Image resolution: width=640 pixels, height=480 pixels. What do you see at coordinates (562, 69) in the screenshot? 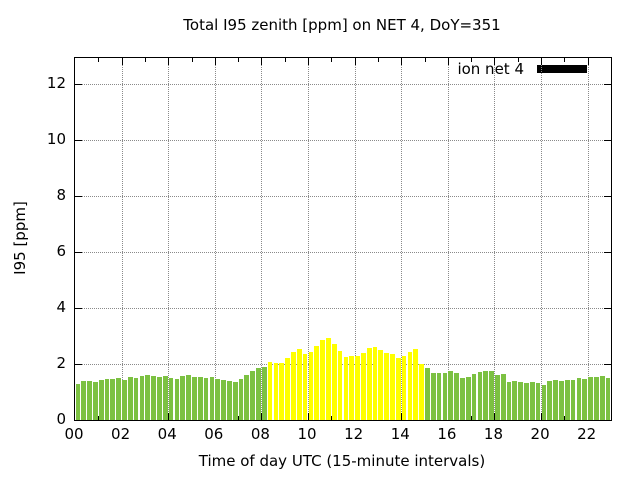
I see `legend-swatch` at bounding box center [562, 69].